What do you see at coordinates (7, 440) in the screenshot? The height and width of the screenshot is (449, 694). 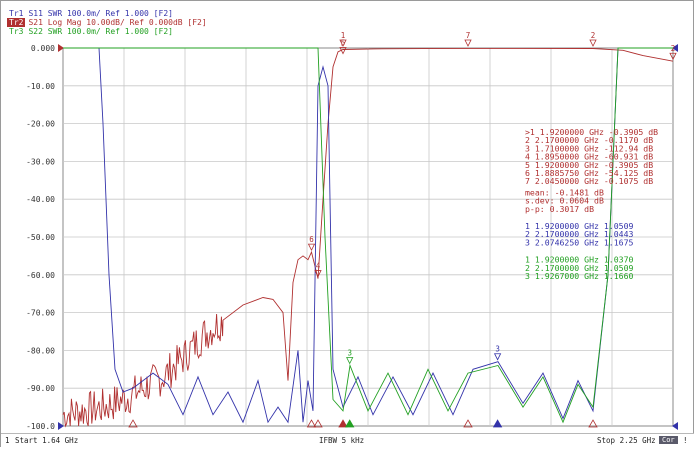 I see `channel-number: 1` at bounding box center [7, 440].